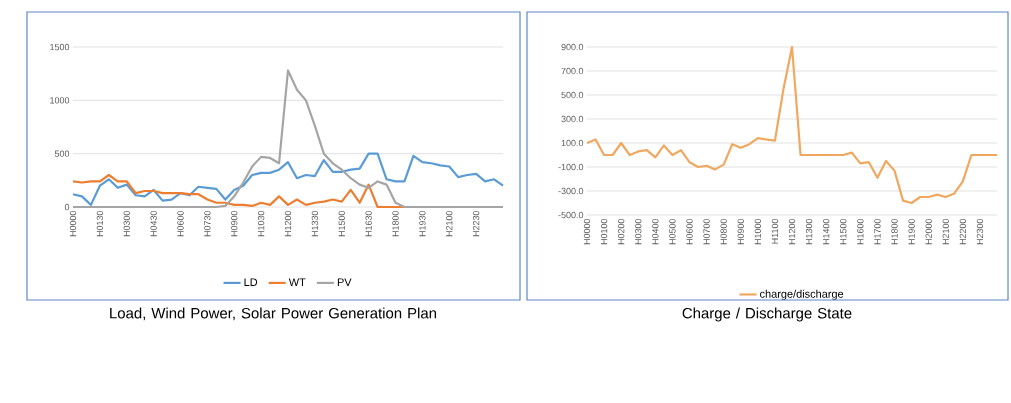 The image size is (1011, 403). Describe the element at coordinates (273, 314) in the screenshot. I see `text: Load, Wind Power, Solar Power Generation Plan` at that location.